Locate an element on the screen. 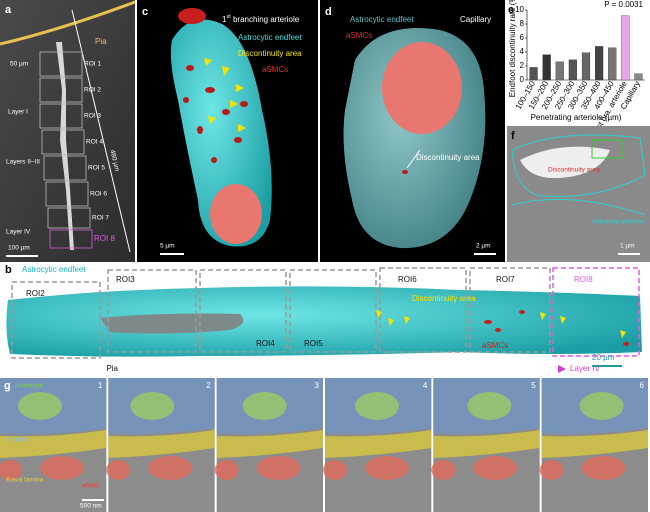 This screenshot has height=512, width=650. title-sup: st is located at coordinates (228, 17).